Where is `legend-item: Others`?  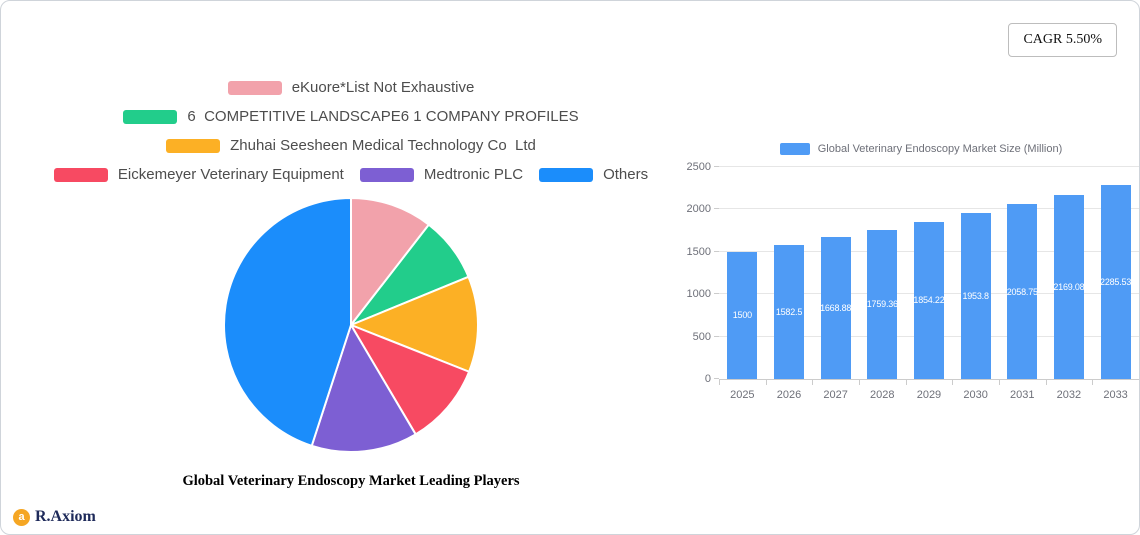
legend-item: Others is located at coordinates (593, 174).